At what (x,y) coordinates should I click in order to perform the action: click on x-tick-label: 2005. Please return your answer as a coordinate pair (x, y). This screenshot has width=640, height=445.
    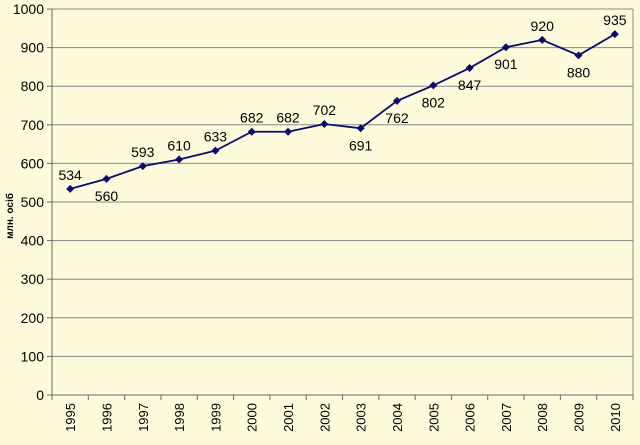
    Looking at the image, I should click on (433, 417).